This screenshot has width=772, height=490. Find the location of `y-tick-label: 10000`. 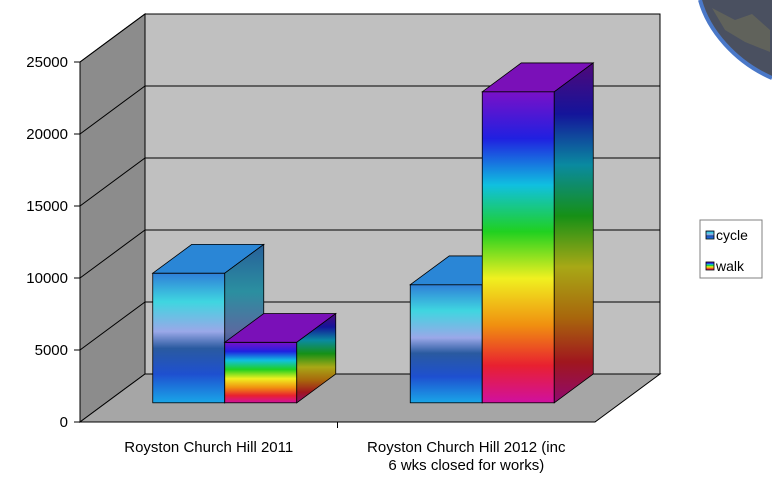

y-tick-label: 10000 is located at coordinates (47, 278).